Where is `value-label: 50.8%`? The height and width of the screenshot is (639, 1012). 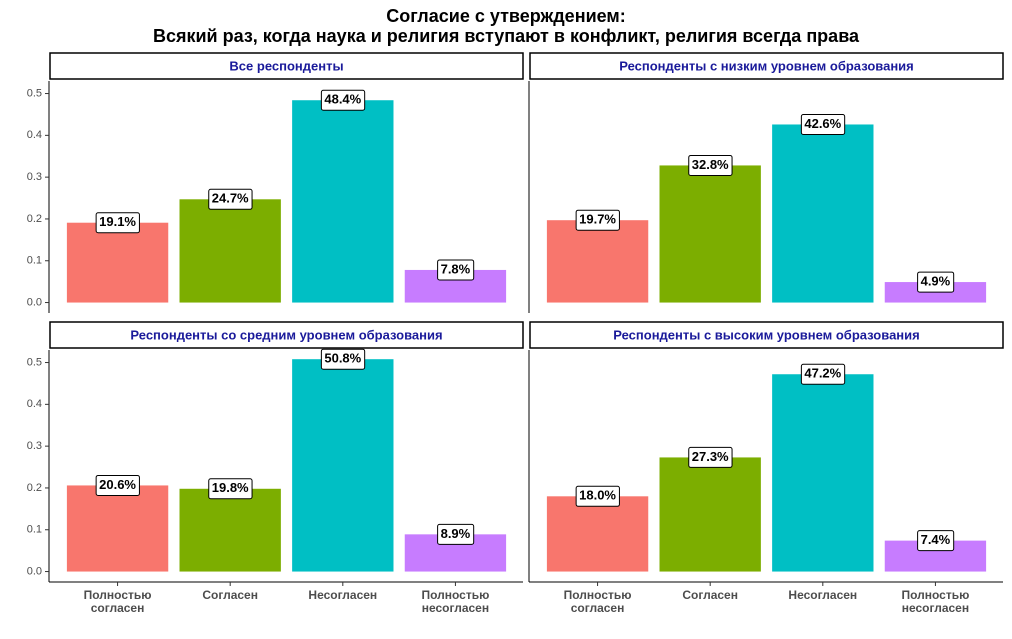
value-label: 50.8% is located at coordinates (342, 358).